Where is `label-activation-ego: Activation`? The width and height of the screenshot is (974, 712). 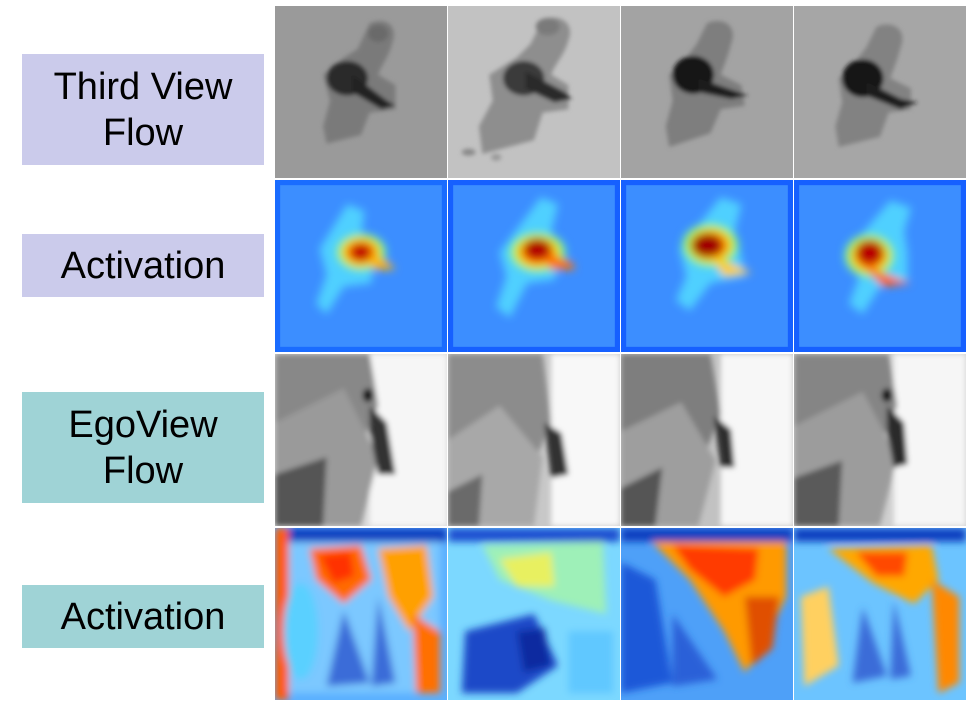 label-activation-ego: Activation is located at coordinates (143, 616).